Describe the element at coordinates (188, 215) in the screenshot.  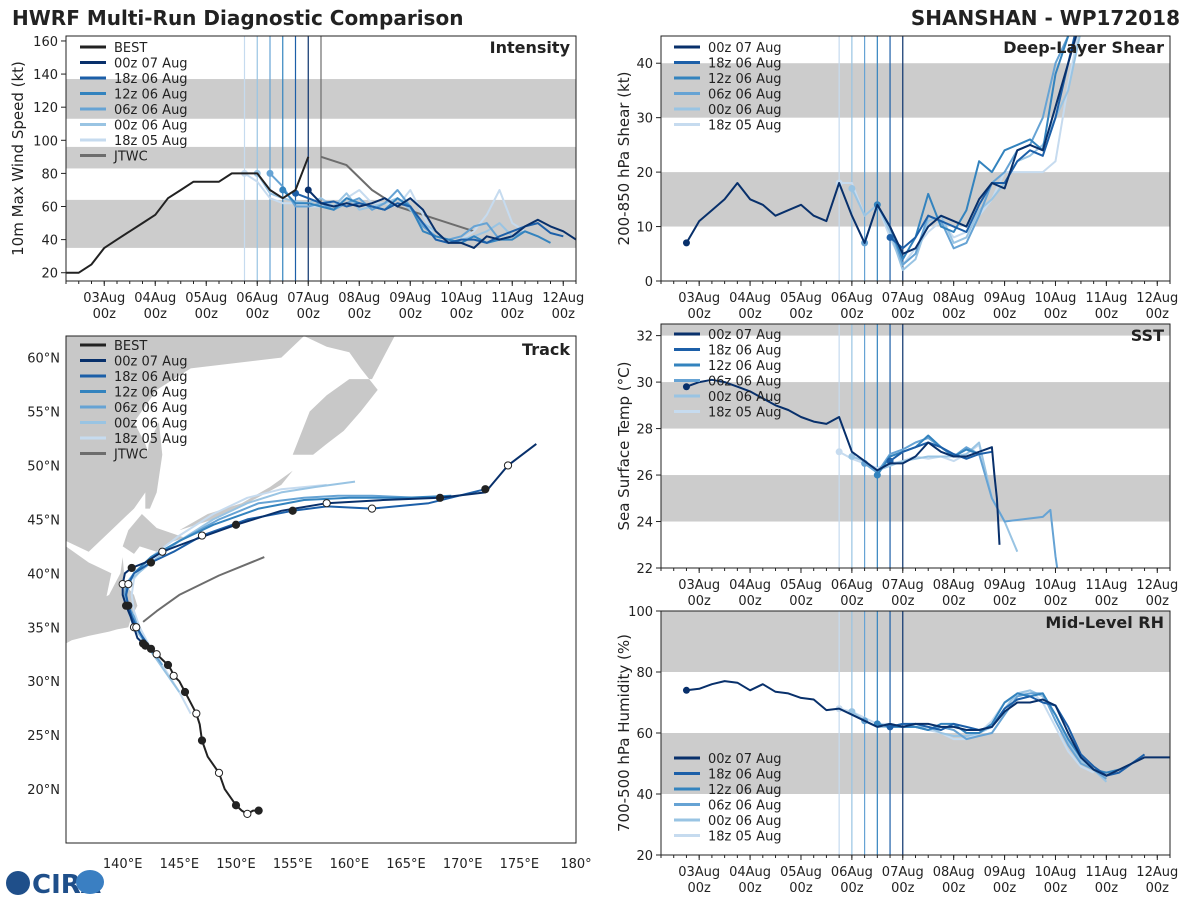
I see `series-line-best` at that location.